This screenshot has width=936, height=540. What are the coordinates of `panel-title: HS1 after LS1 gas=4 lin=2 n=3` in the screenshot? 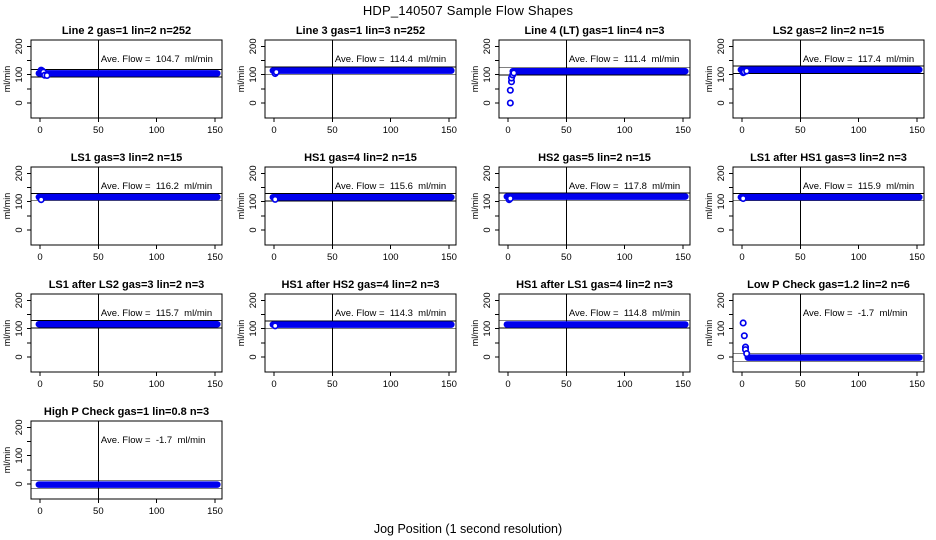 It's located at (594, 285).